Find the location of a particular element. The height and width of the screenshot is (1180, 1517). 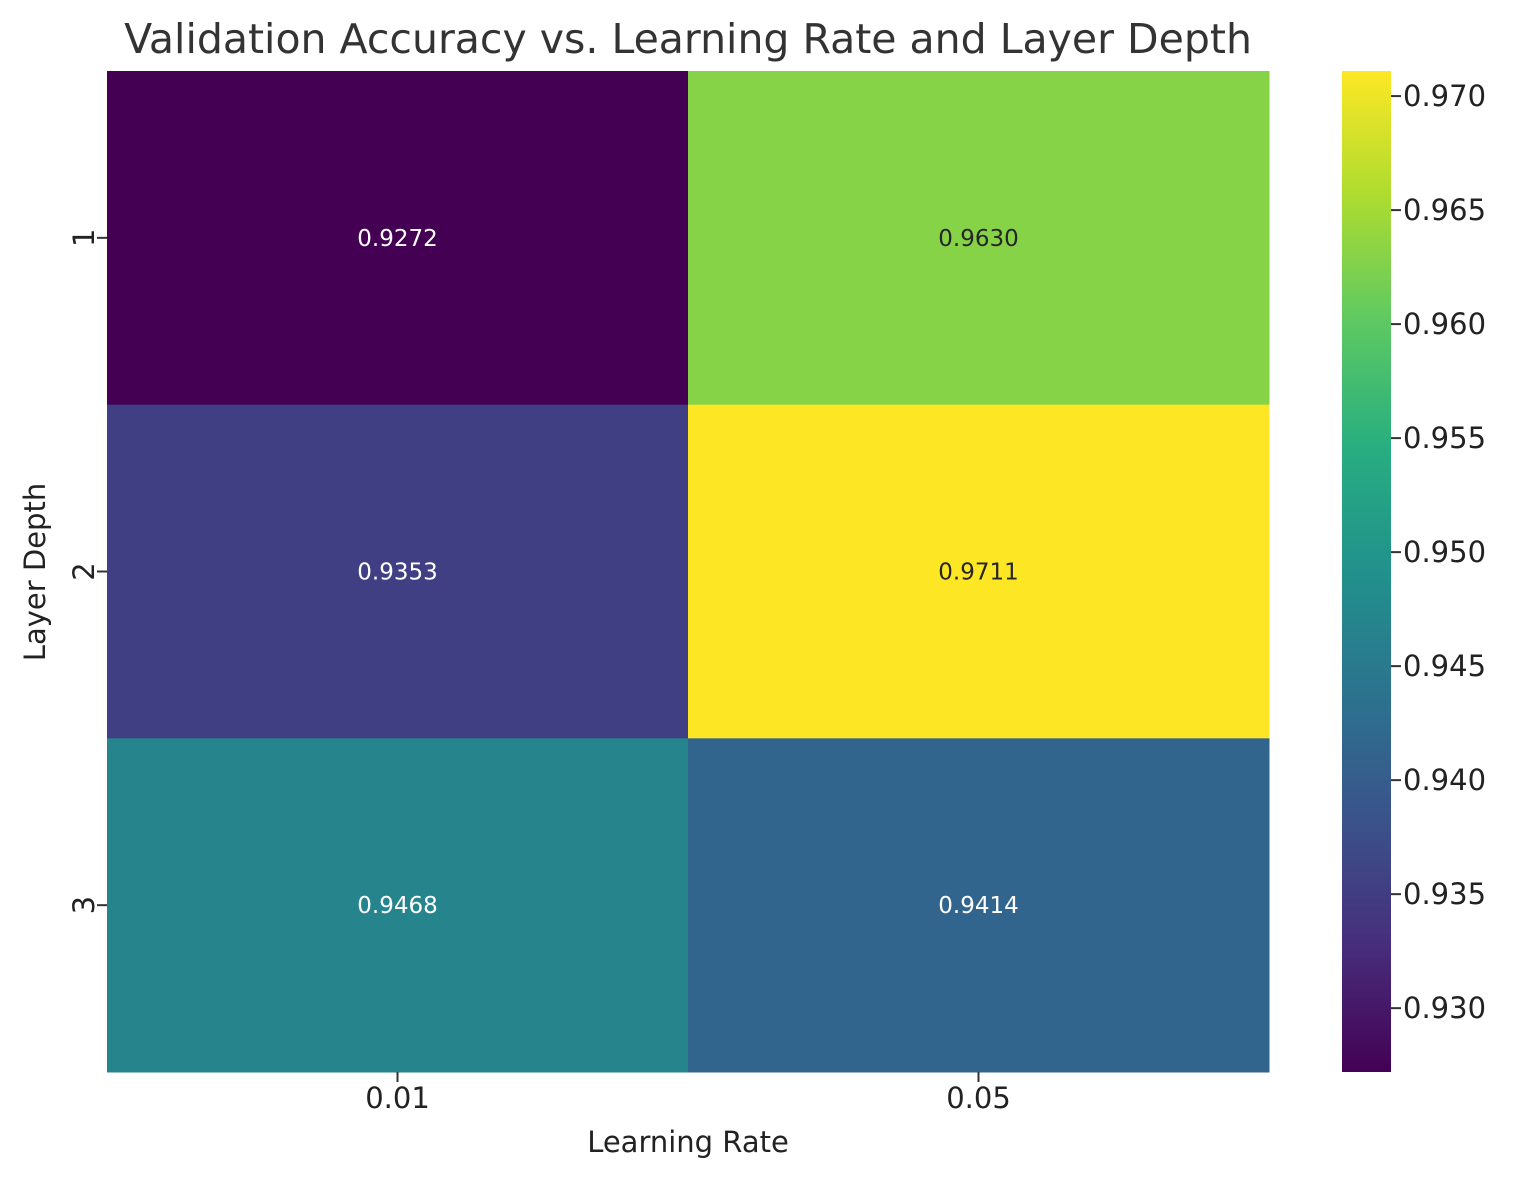

y-tick-label: 3 is located at coordinates (84, 905).